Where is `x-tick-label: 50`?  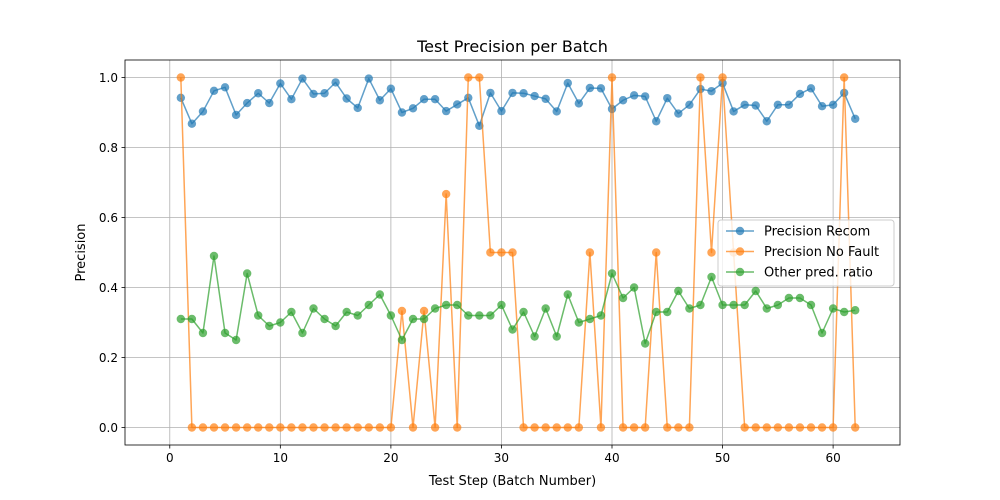 x-tick-label: 50 is located at coordinates (722, 458).